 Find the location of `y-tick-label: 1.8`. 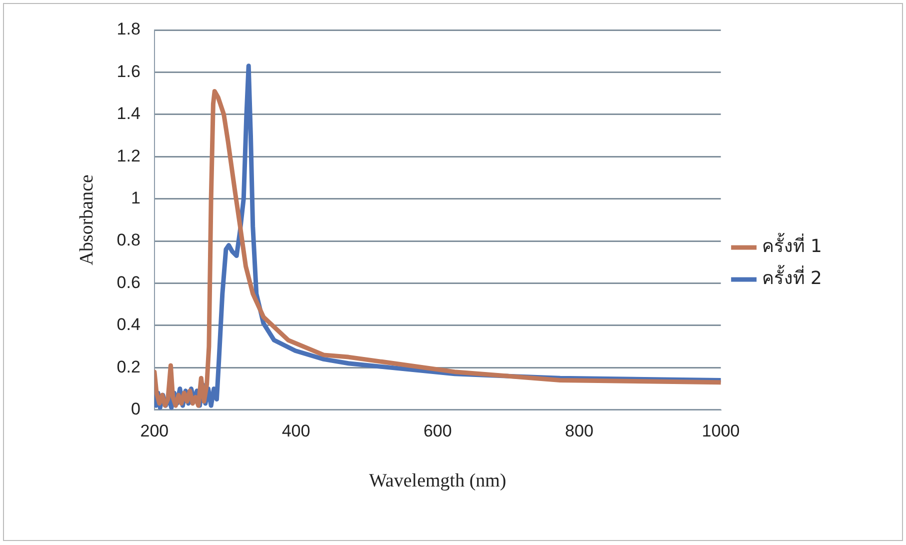

y-tick-label: 1.8 is located at coordinates (128, 29).